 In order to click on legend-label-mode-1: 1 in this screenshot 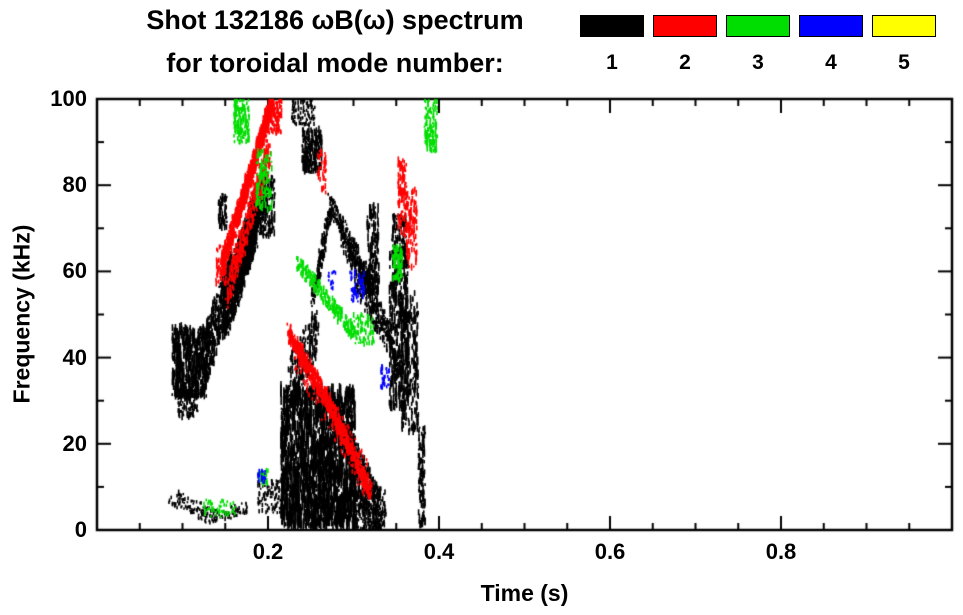, I will do `click(612, 62)`.